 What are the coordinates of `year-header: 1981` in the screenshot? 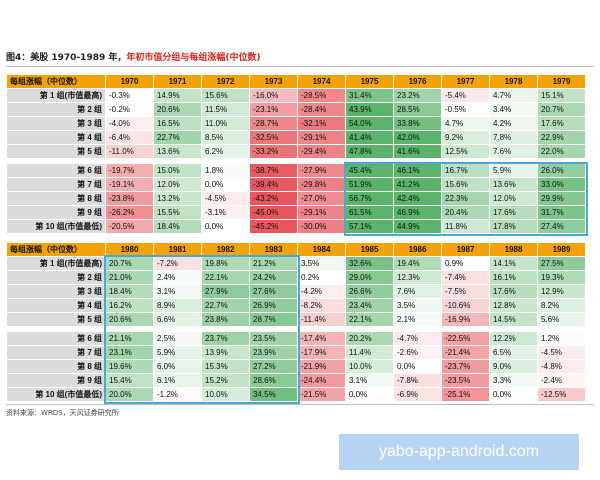 It's located at (177, 249).